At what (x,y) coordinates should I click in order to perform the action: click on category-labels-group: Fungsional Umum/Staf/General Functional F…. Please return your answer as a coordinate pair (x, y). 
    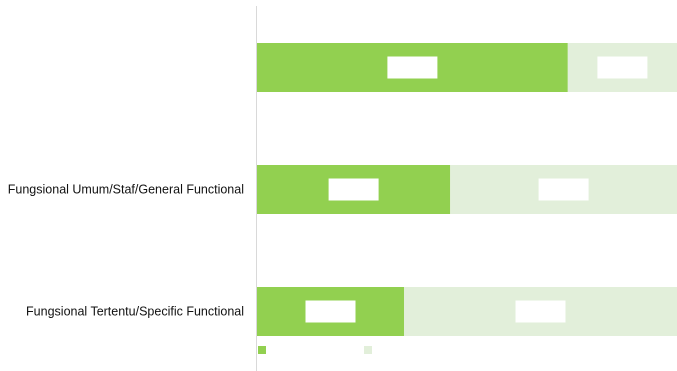
    Looking at the image, I should click on (126, 251).